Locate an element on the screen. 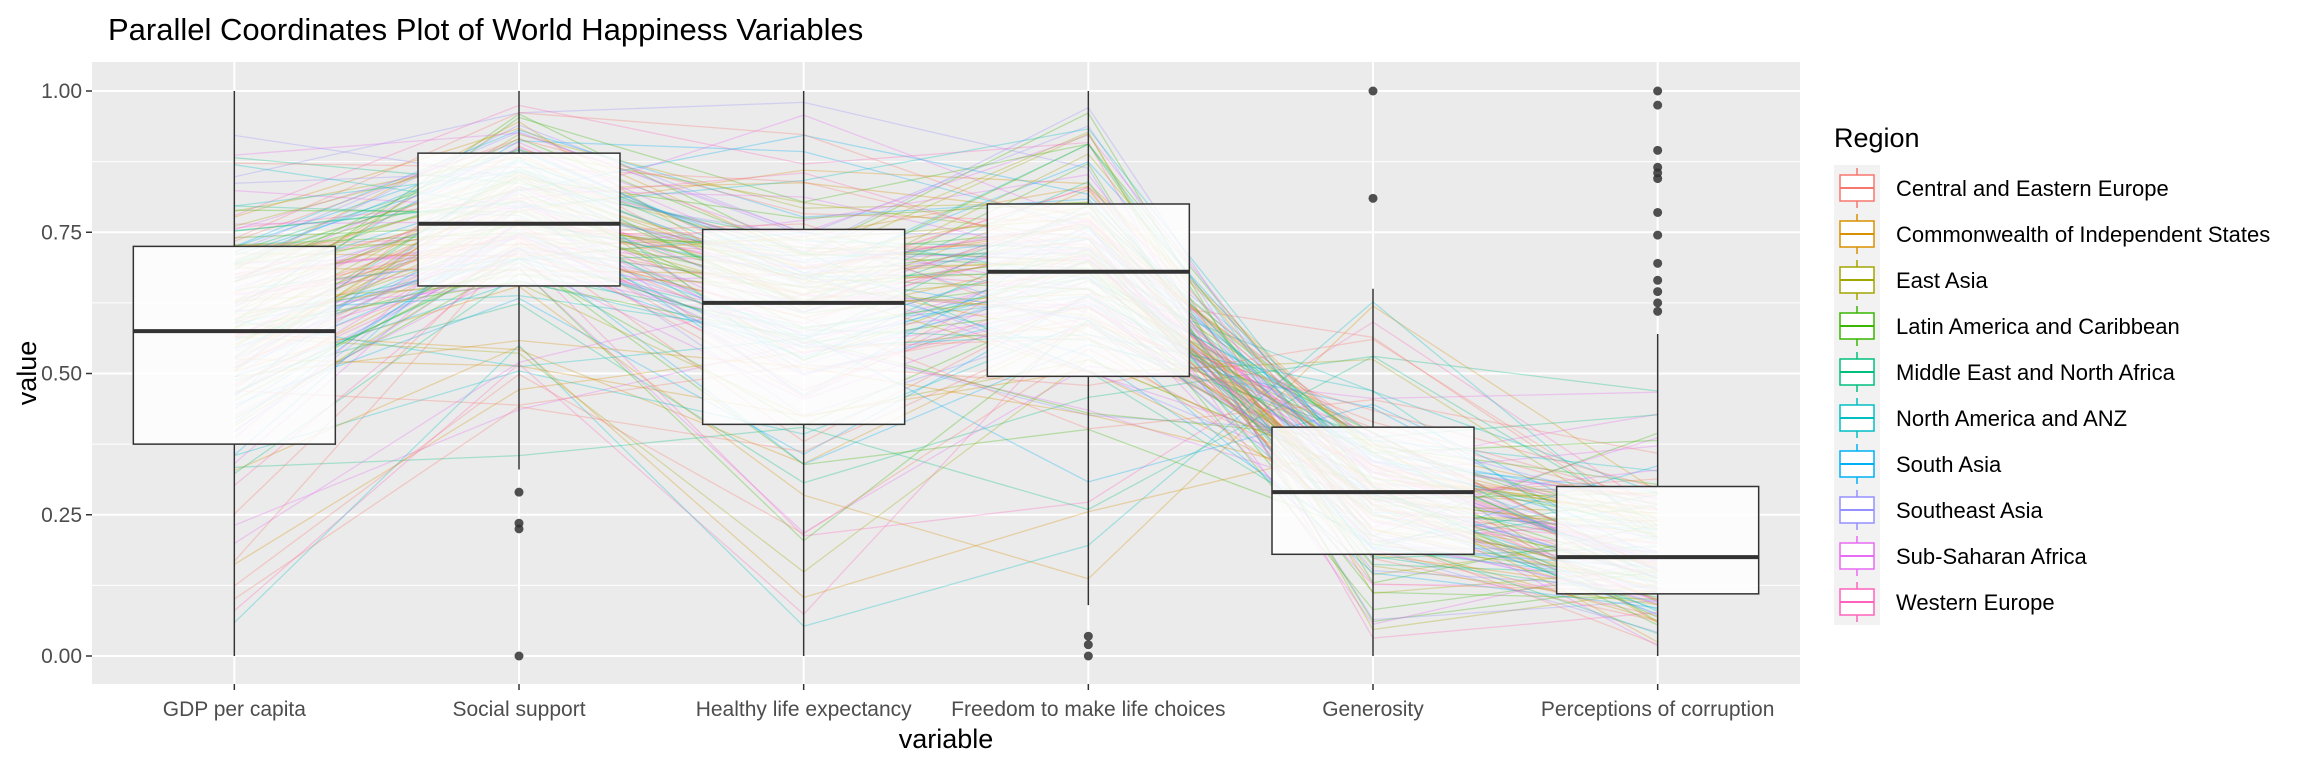 This screenshot has height=768, width=2304. x-tick-label: Healthy life expectancy is located at coordinates (804, 709).